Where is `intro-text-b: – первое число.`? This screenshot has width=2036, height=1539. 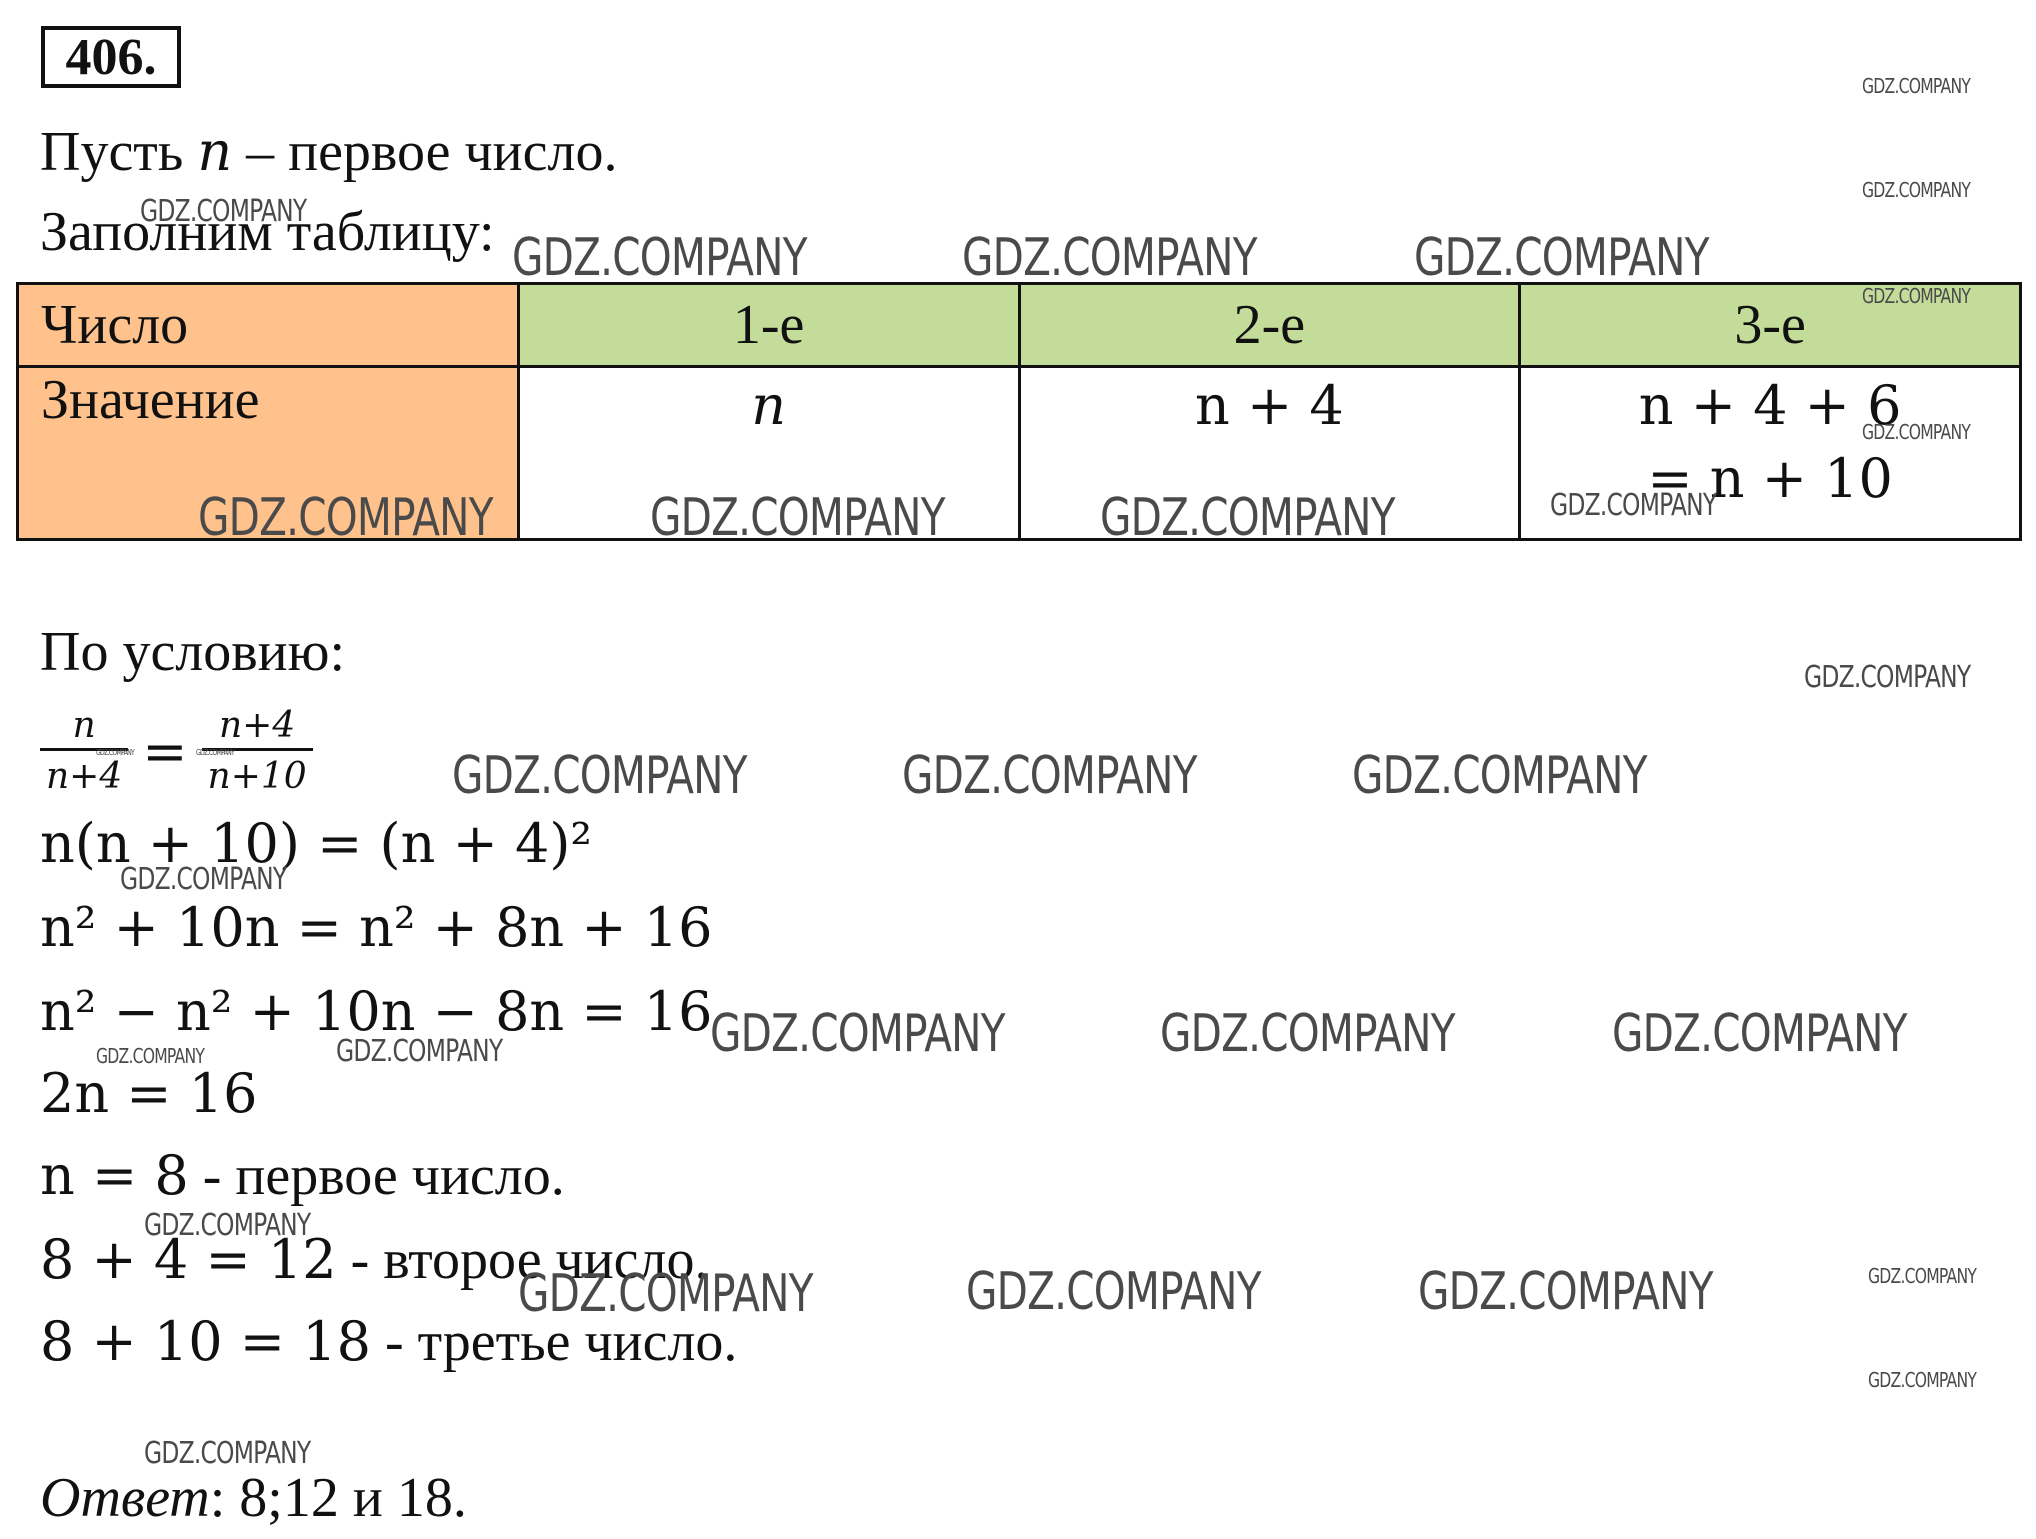 intro-text-b: – первое число. is located at coordinates (425, 152).